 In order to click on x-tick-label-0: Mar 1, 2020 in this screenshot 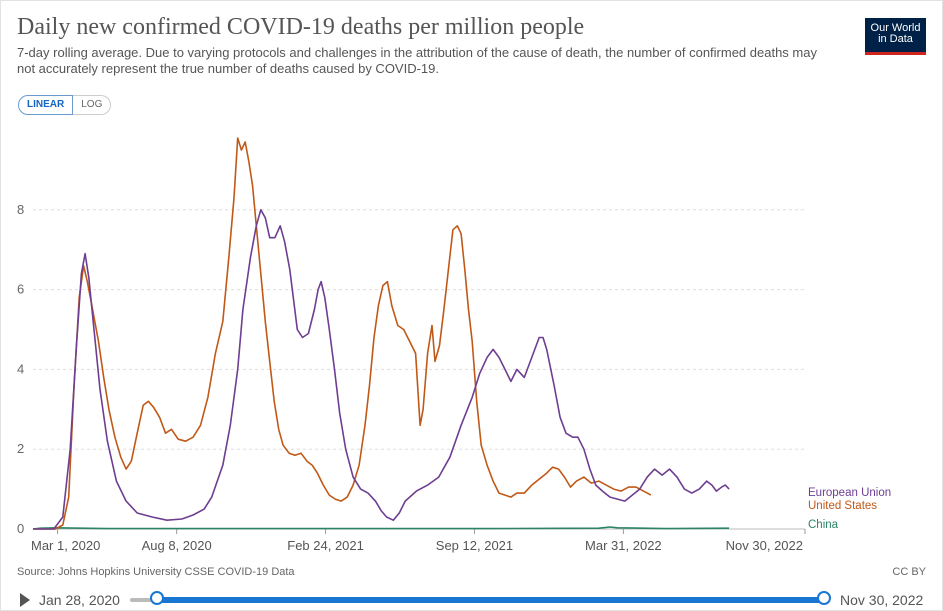, I will do `click(65, 545)`.